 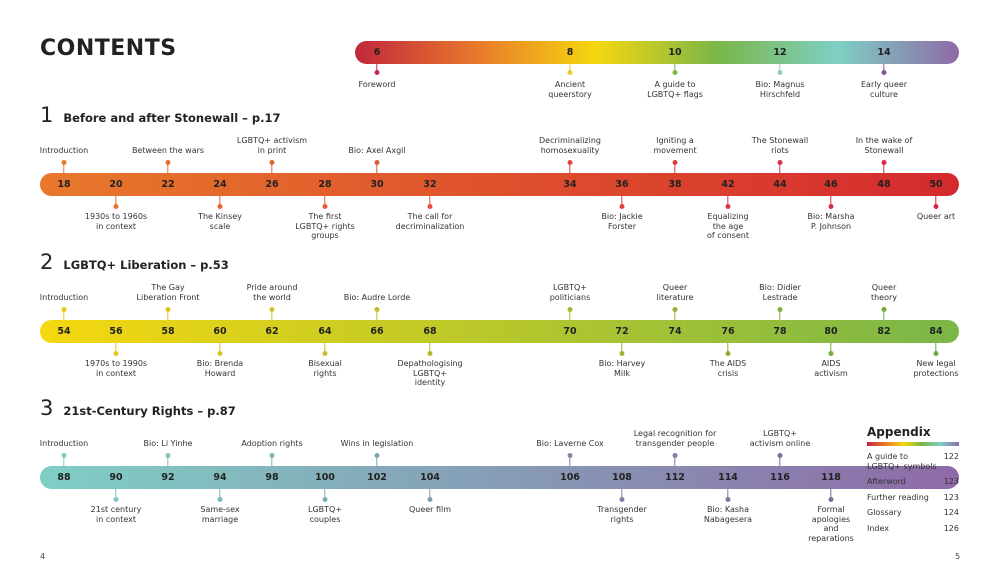 What do you see at coordinates (675, 477) in the screenshot?
I see `page-number: 112` at bounding box center [675, 477].